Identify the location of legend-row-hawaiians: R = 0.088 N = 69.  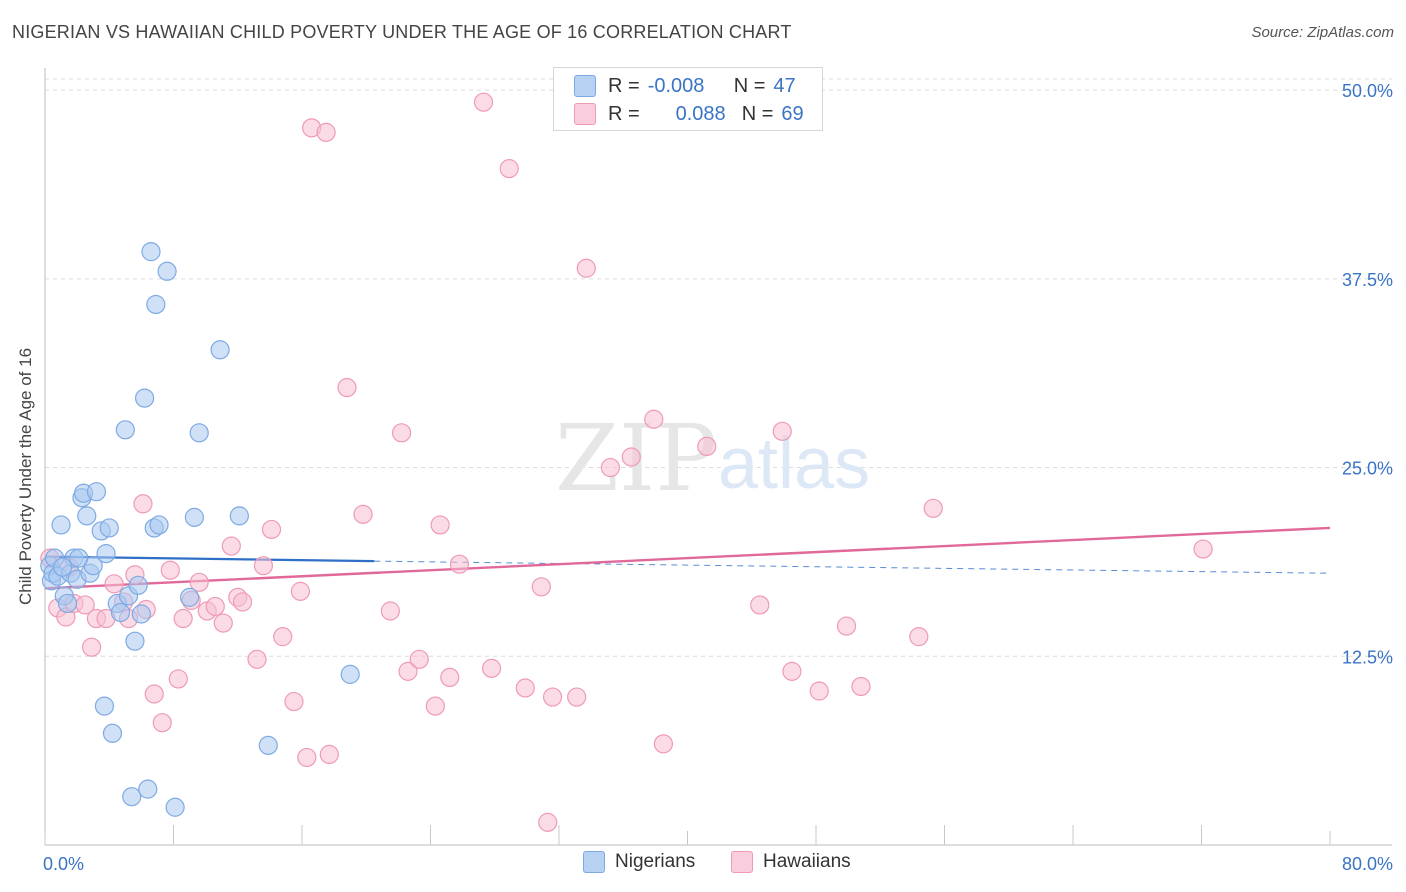
(689, 114).